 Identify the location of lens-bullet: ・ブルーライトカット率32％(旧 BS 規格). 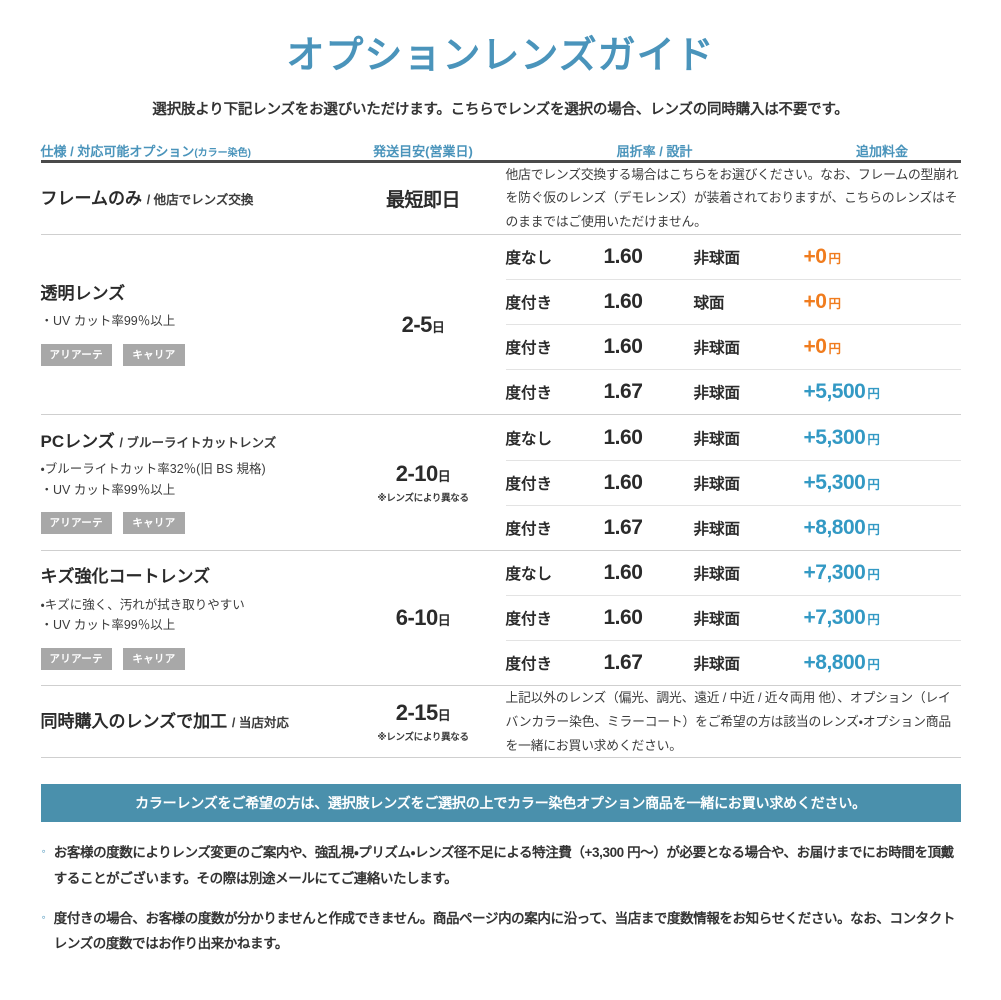
(153, 469).